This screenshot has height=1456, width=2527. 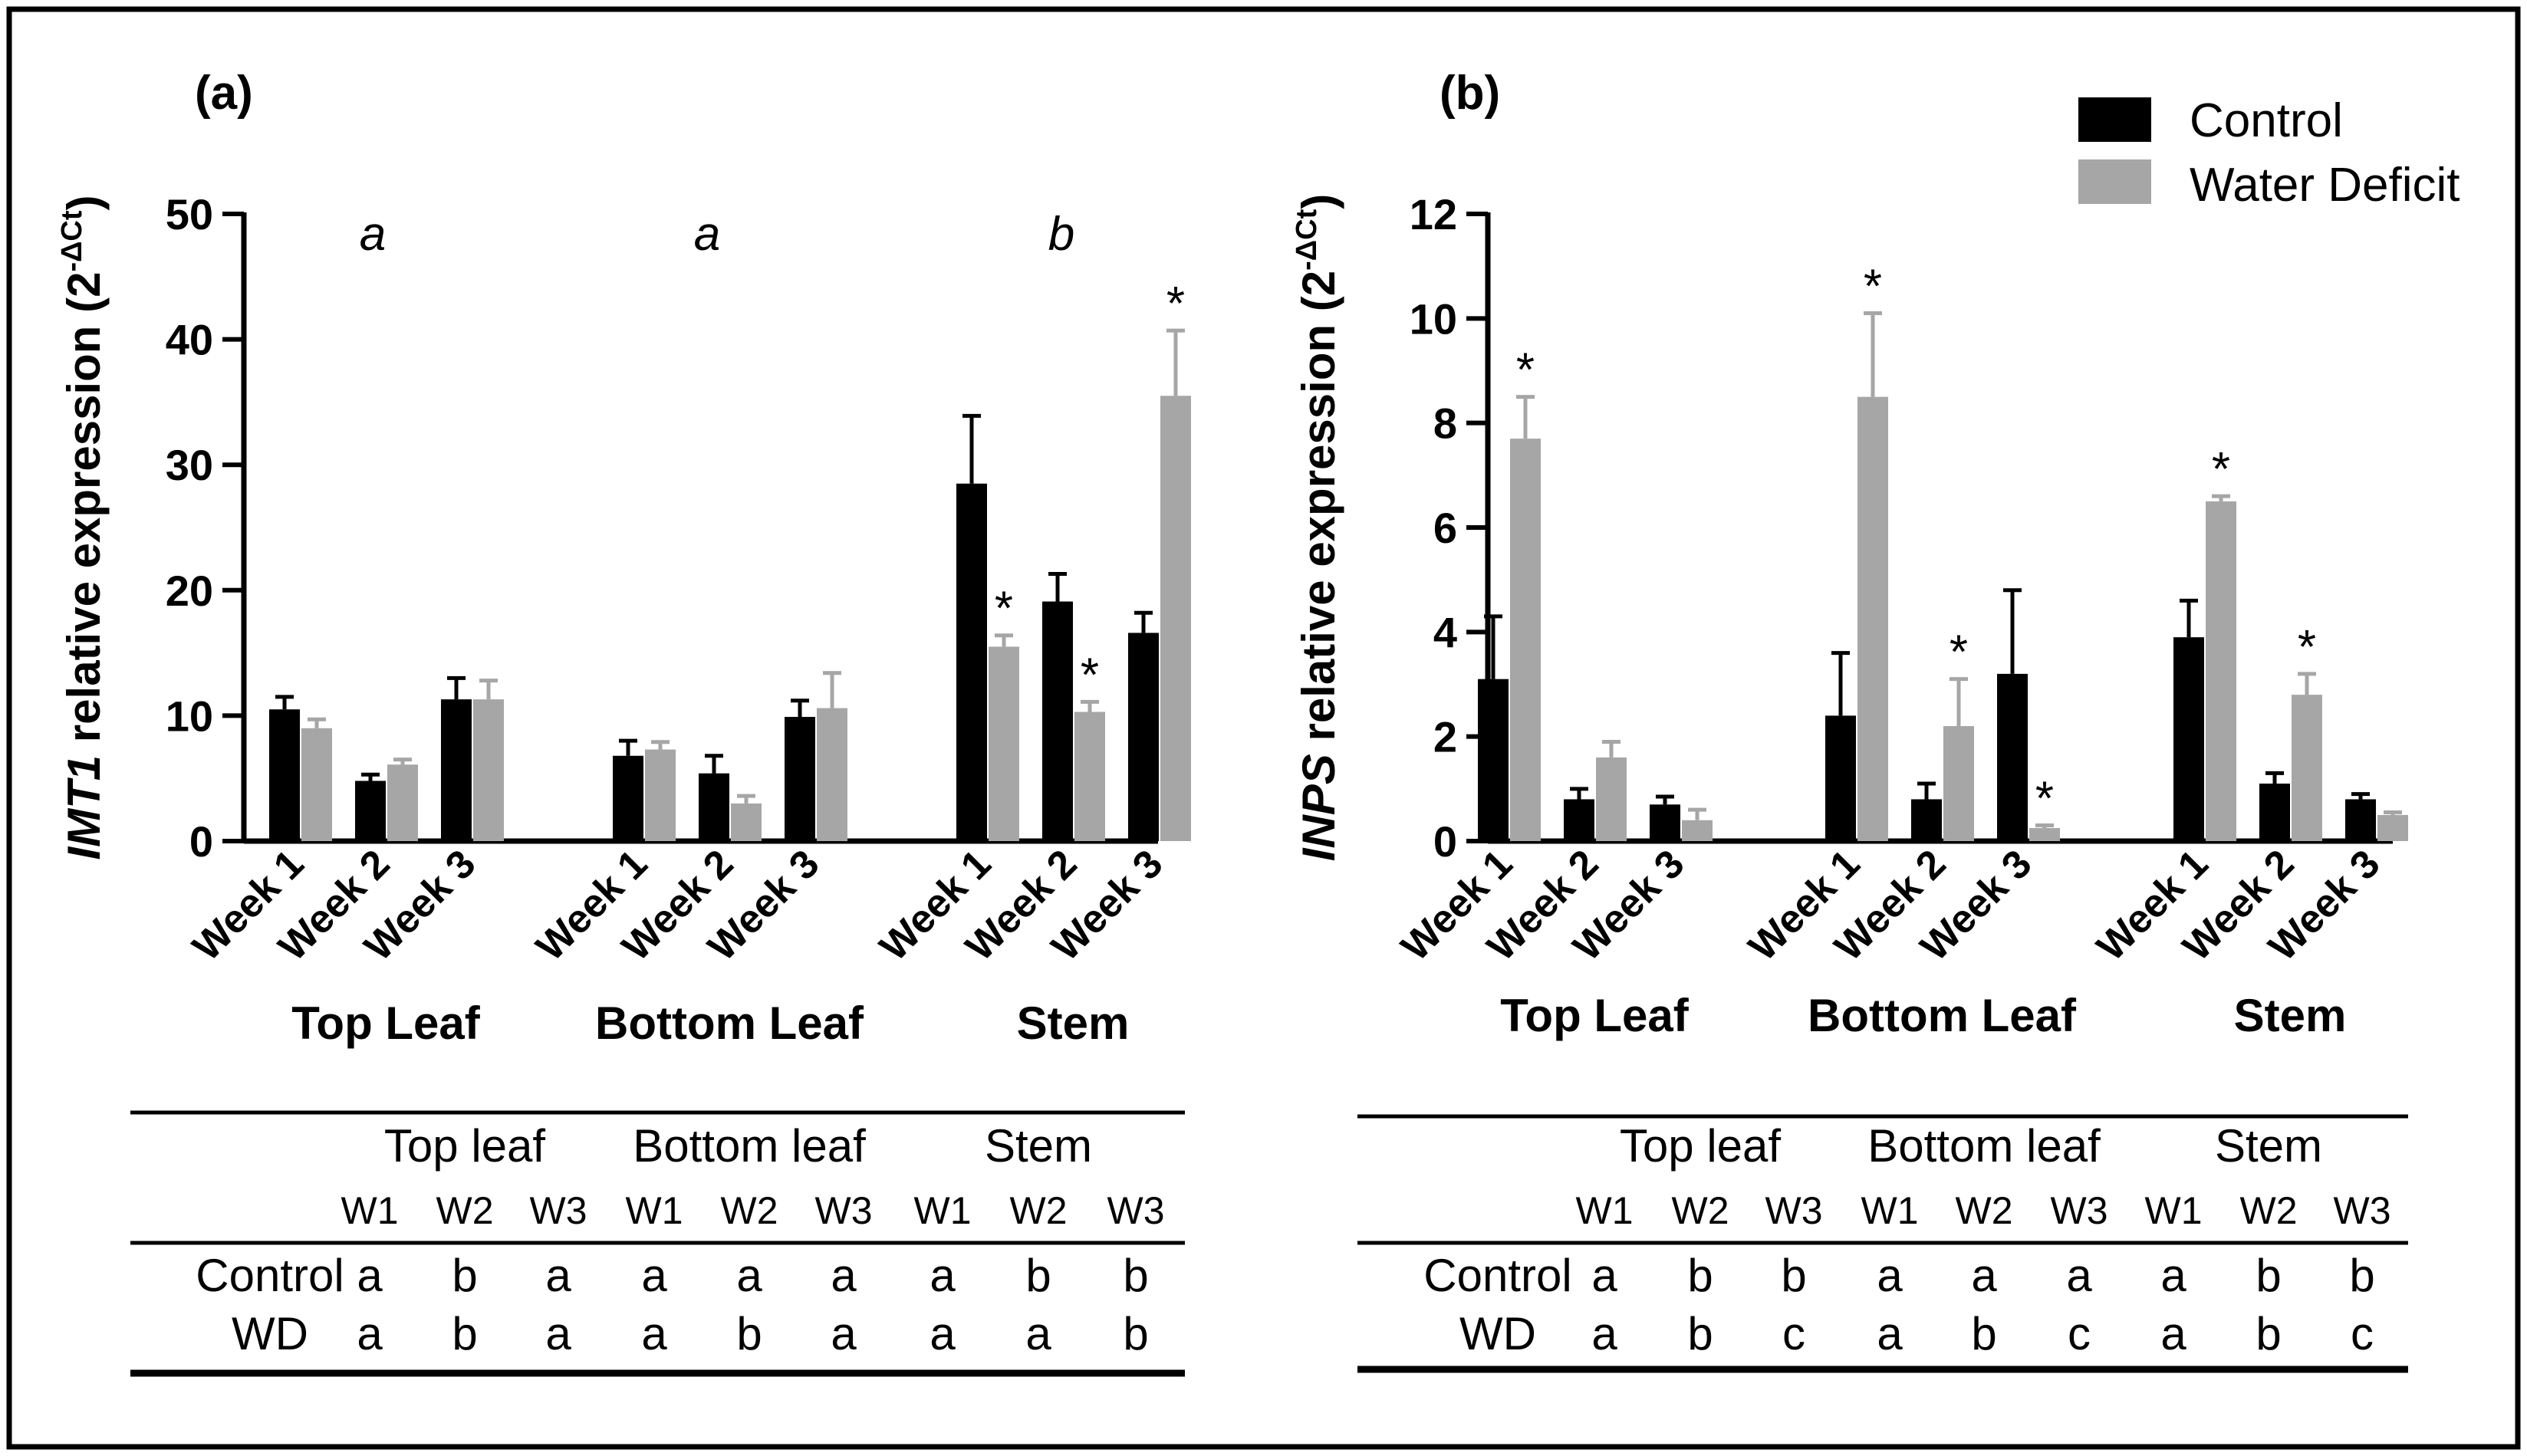 I want to click on y-tick-label-b-3: 6, so click(x=1445, y=528).